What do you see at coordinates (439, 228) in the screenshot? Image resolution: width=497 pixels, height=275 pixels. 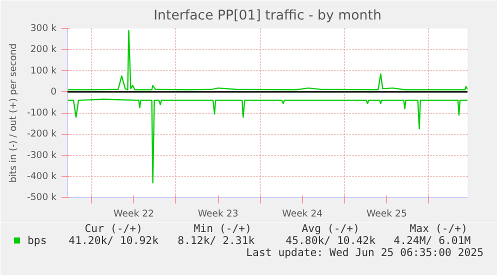 I see `text: Max (-/+)` at bounding box center [439, 228].